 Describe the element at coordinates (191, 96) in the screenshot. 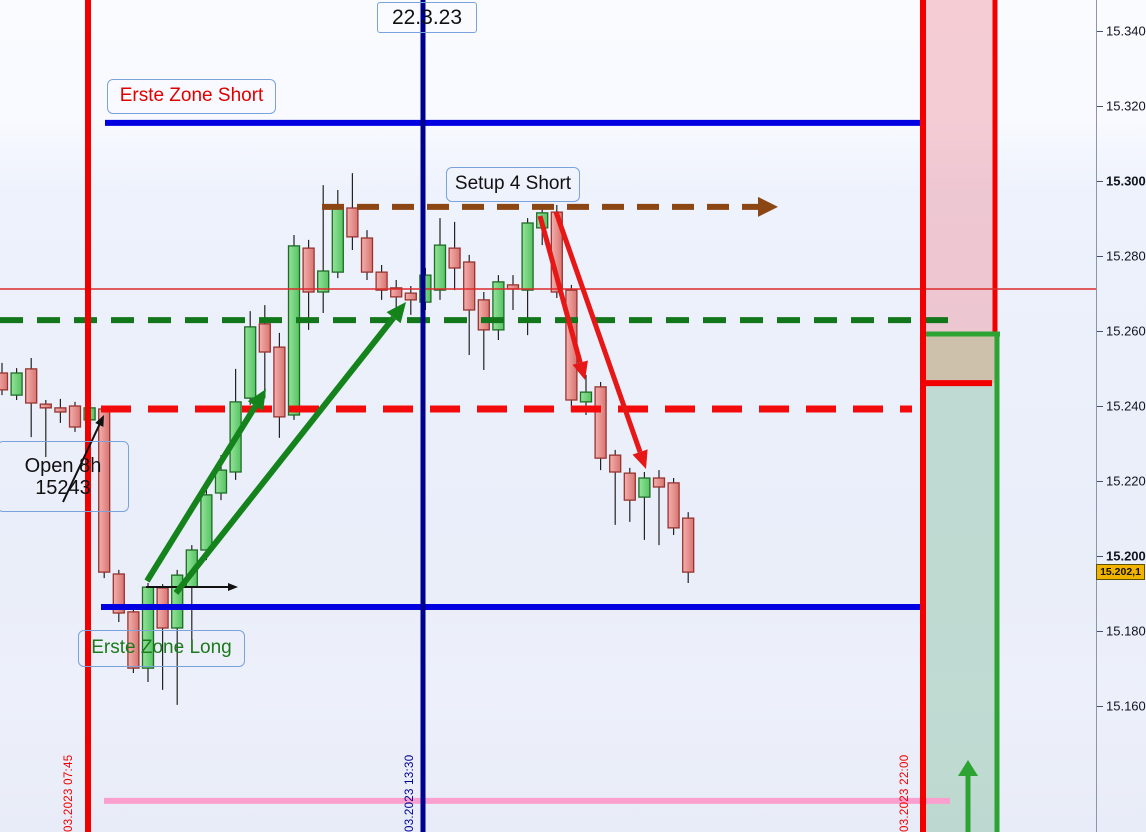

I see `zone-short-annotation-box: Erste Zone Short` at that location.